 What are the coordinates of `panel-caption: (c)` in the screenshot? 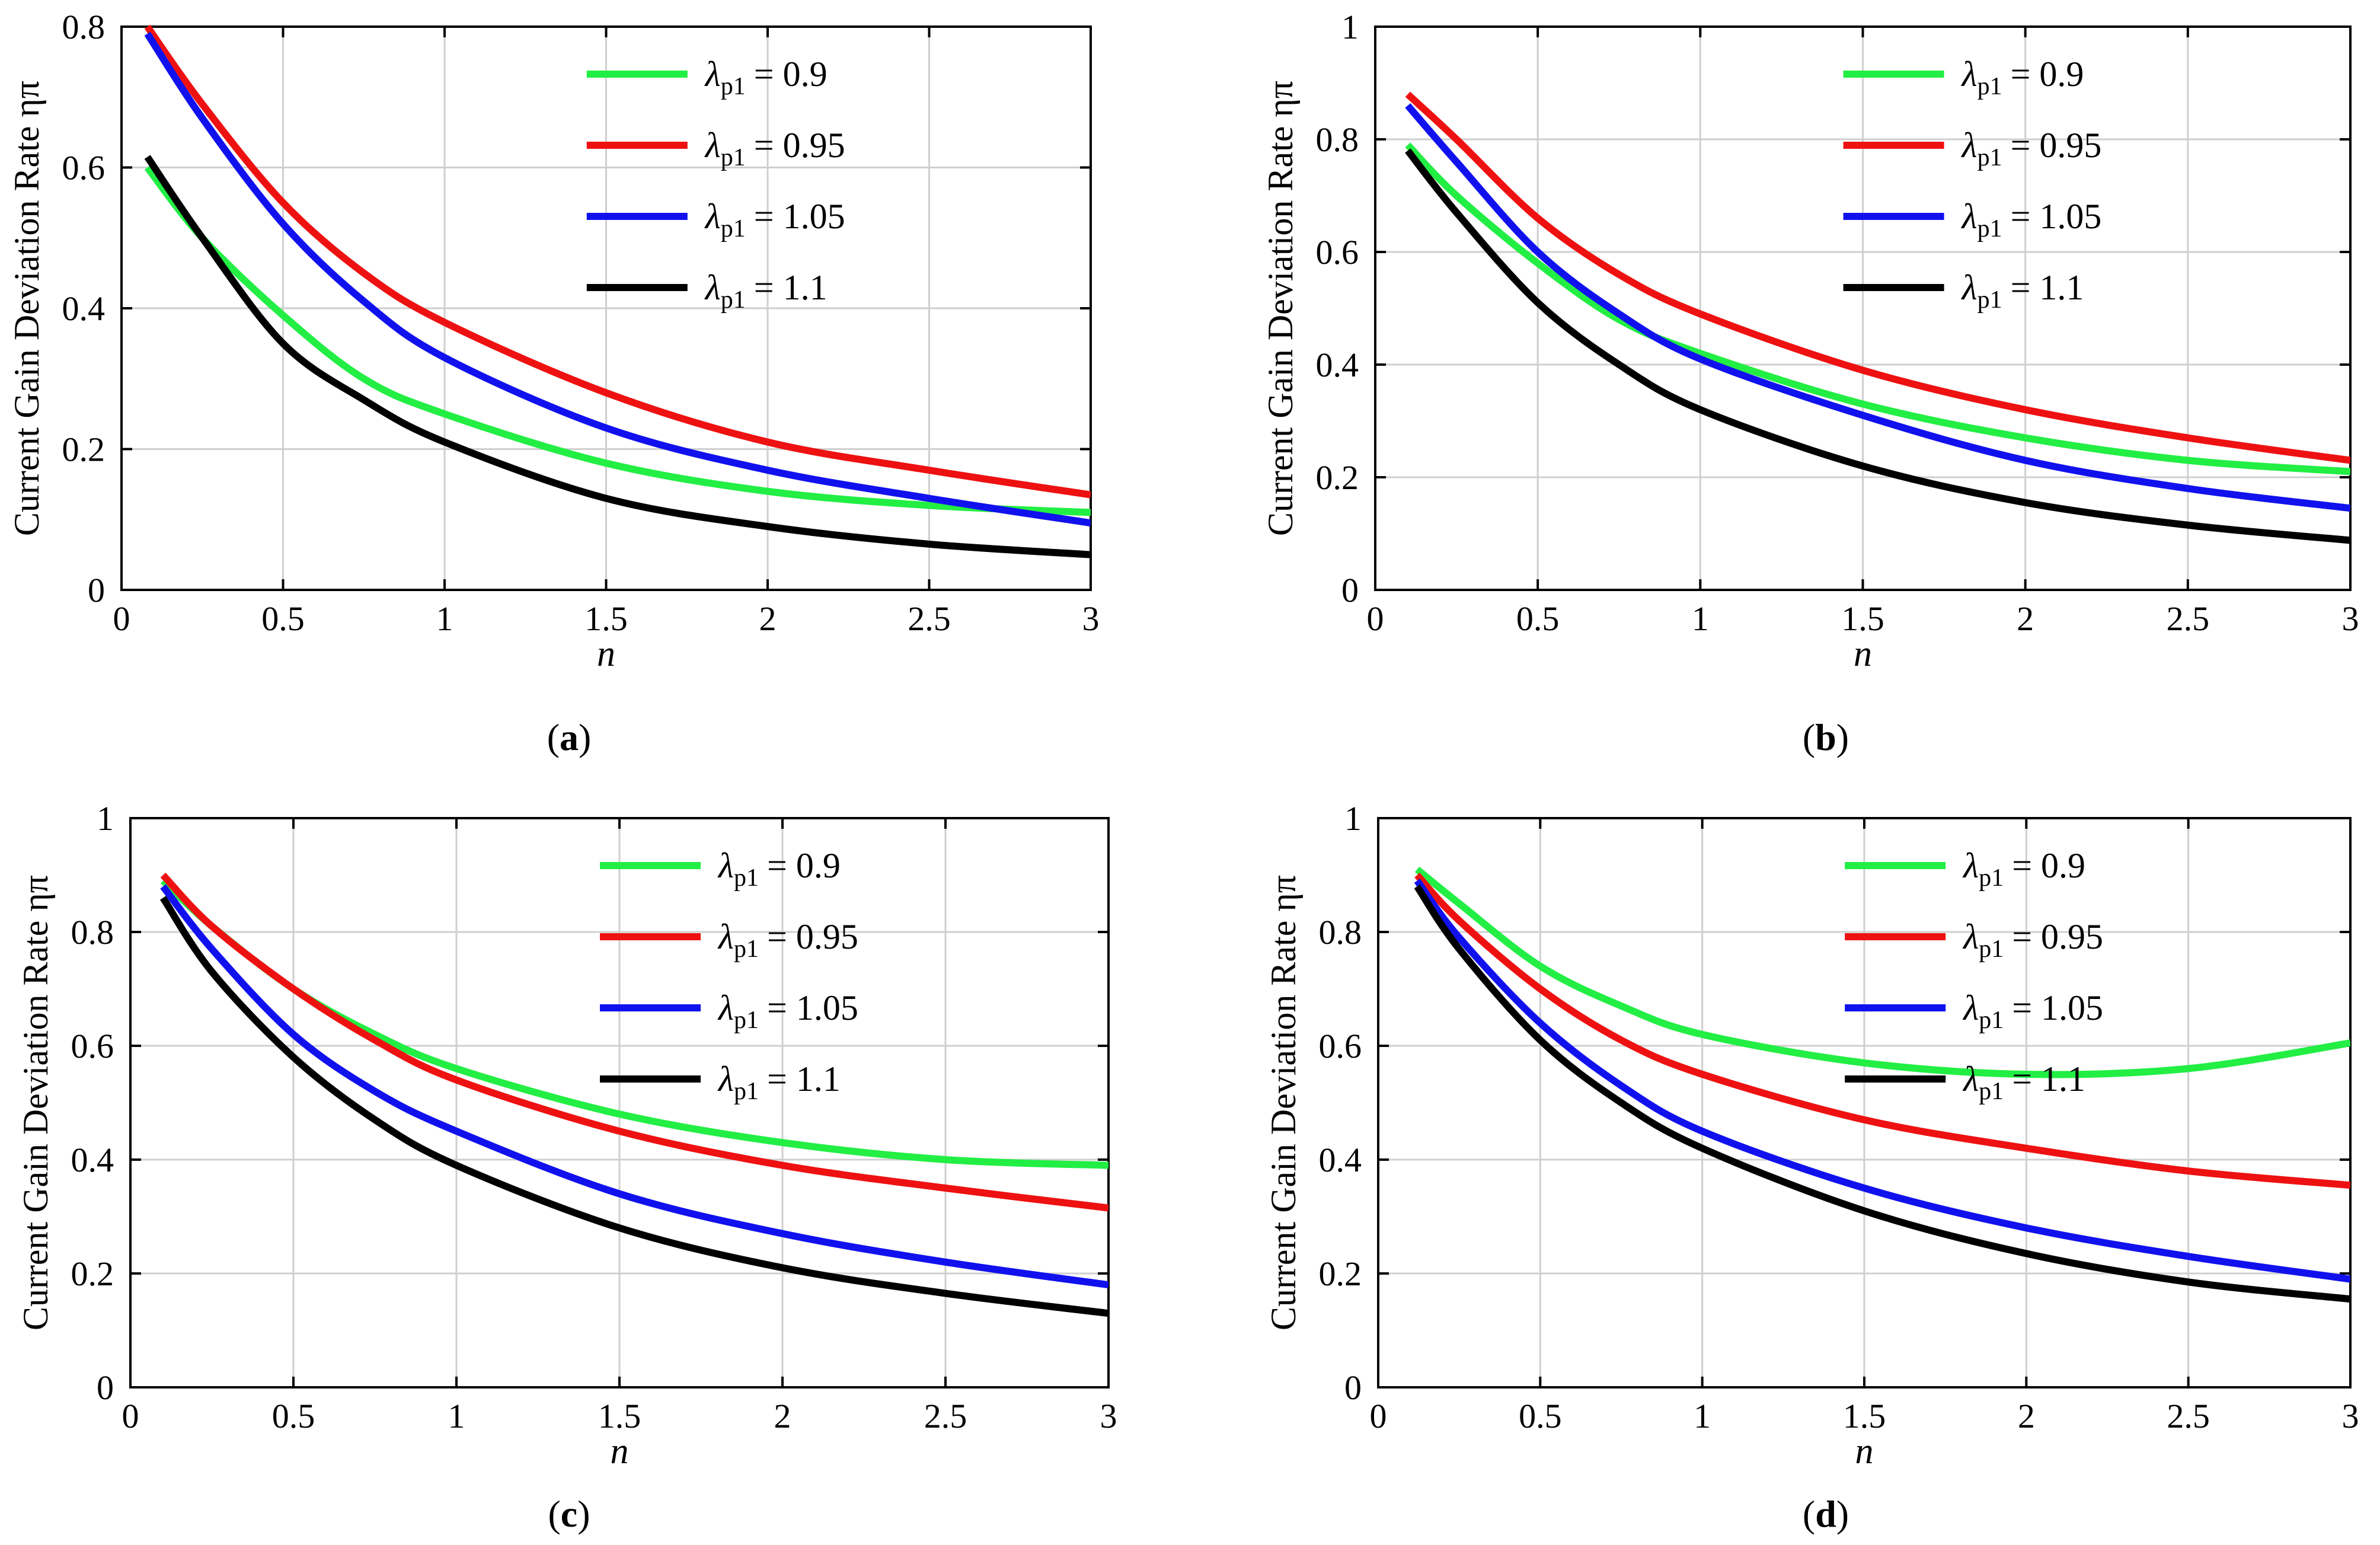 It's located at (569, 1514).